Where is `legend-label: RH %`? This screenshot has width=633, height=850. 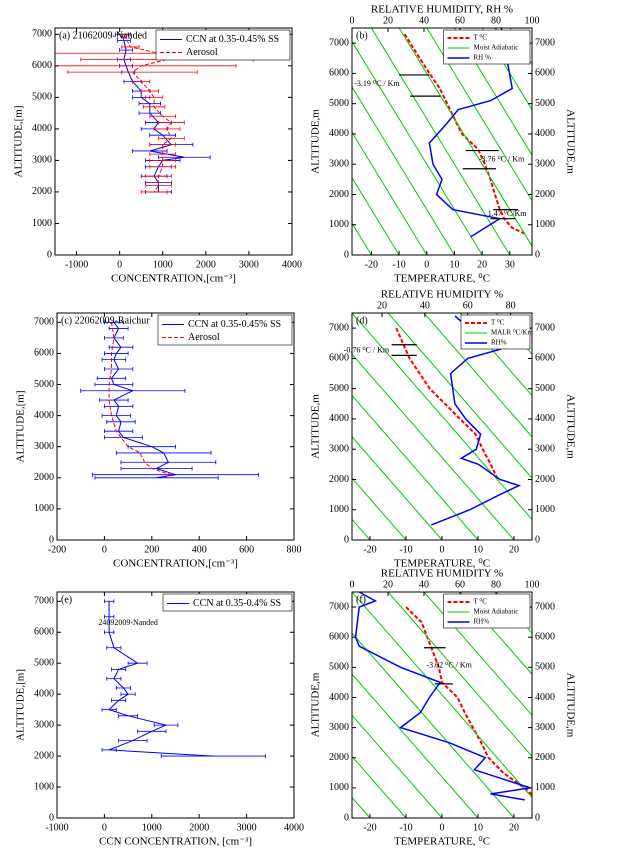
legend-label: RH % is located at coordinates (482, 58).